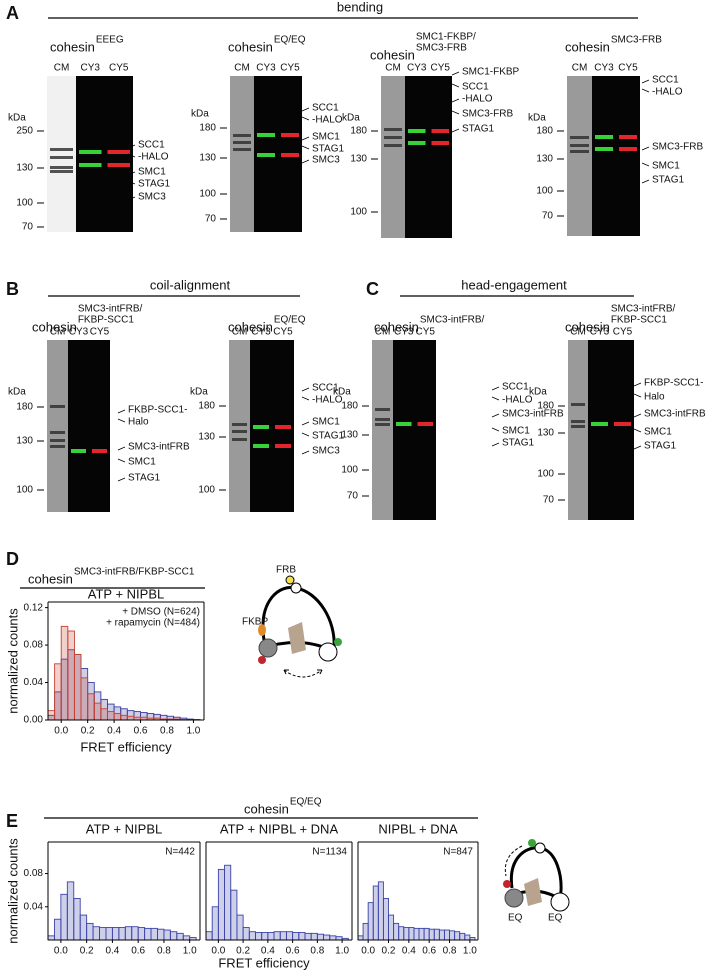 The width and height of the screenshot is (716, 979). Describe the element at coordinates (326, 451) in the screenshot. I see `band-label: SMC3` at that location.